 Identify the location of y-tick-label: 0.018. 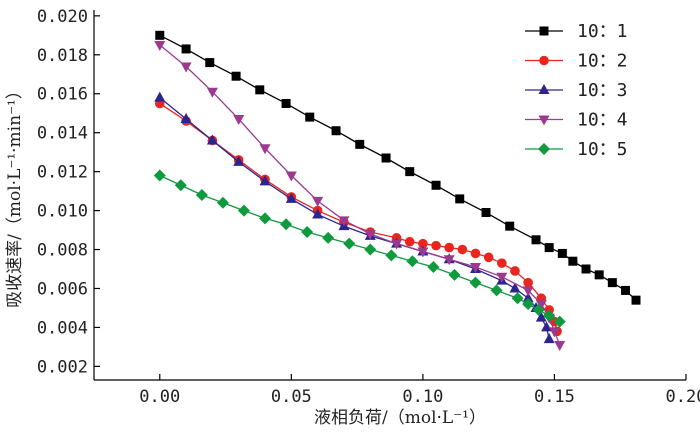
(62, 56).